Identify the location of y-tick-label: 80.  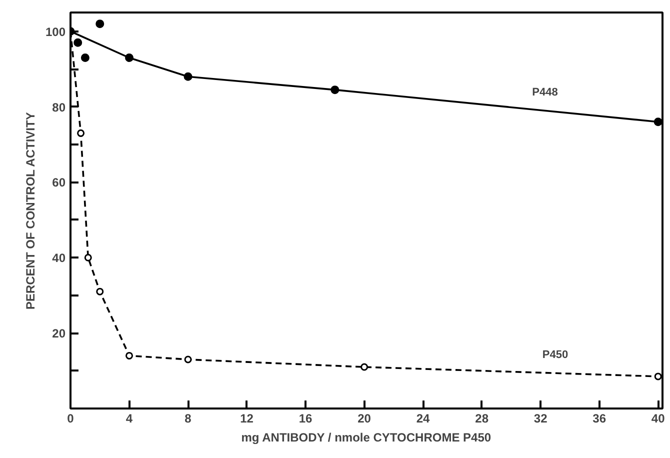
(59, 107).